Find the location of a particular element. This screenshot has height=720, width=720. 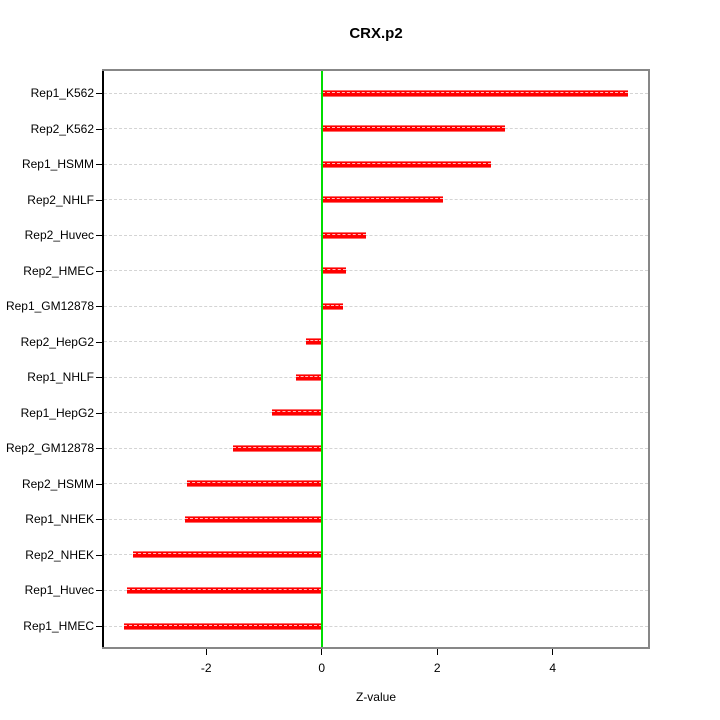

bar-rep1_nhek is located at coordinates (253, 519).